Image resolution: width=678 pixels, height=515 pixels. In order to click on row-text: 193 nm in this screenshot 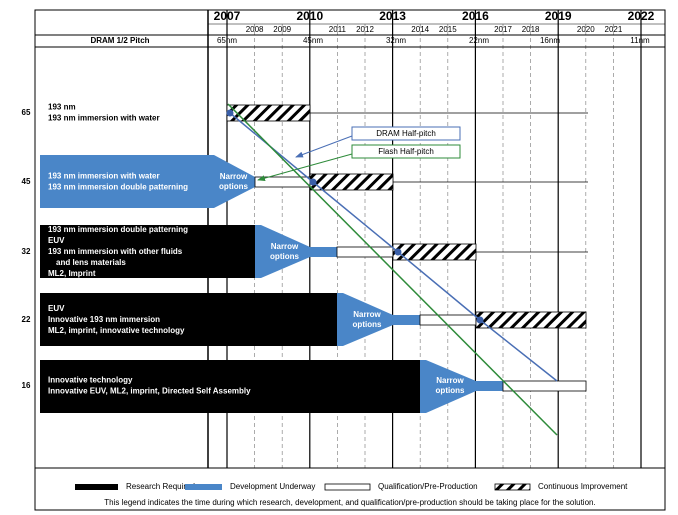, I will do `click(62, 107)`.